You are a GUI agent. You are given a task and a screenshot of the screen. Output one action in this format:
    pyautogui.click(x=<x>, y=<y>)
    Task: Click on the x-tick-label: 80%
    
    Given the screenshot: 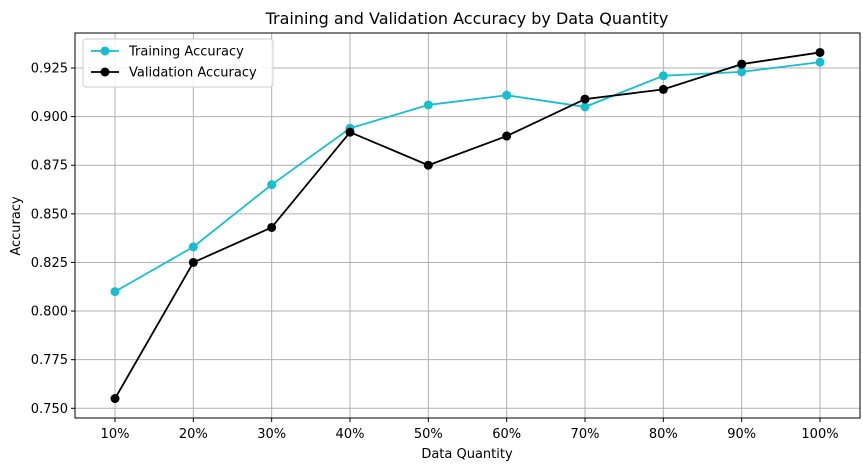 What is the action you would take?
    pyautogui.click(x=663, y=434)
    